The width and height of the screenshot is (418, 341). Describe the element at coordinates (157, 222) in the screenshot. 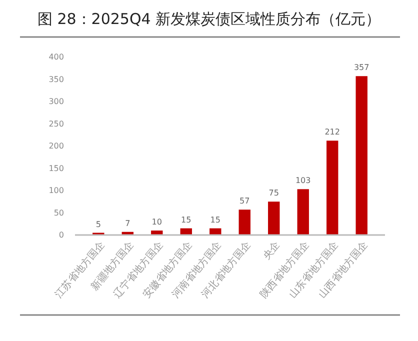

I see `data-label: 10` at that location.